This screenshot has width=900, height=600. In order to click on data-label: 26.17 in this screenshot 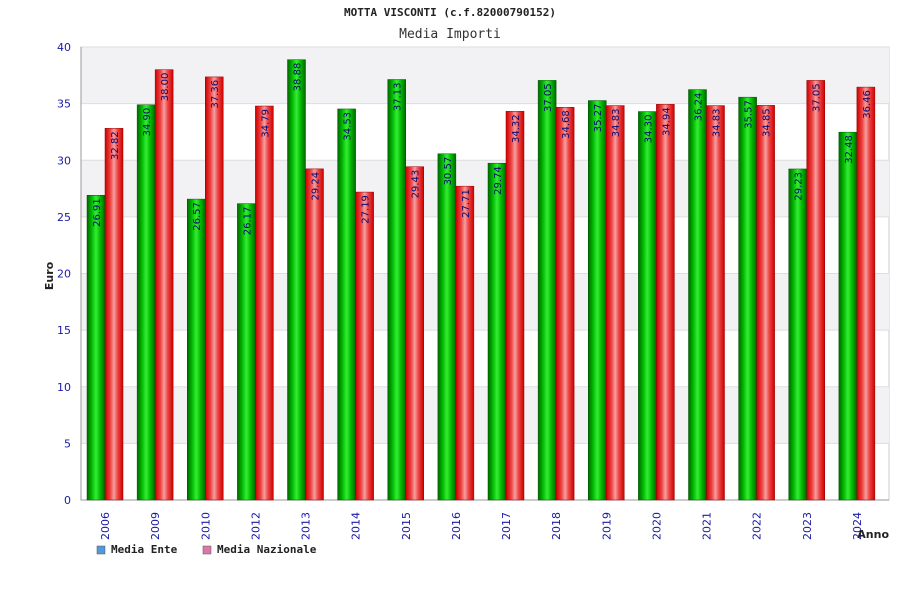, I will do `click(247, 221)`.